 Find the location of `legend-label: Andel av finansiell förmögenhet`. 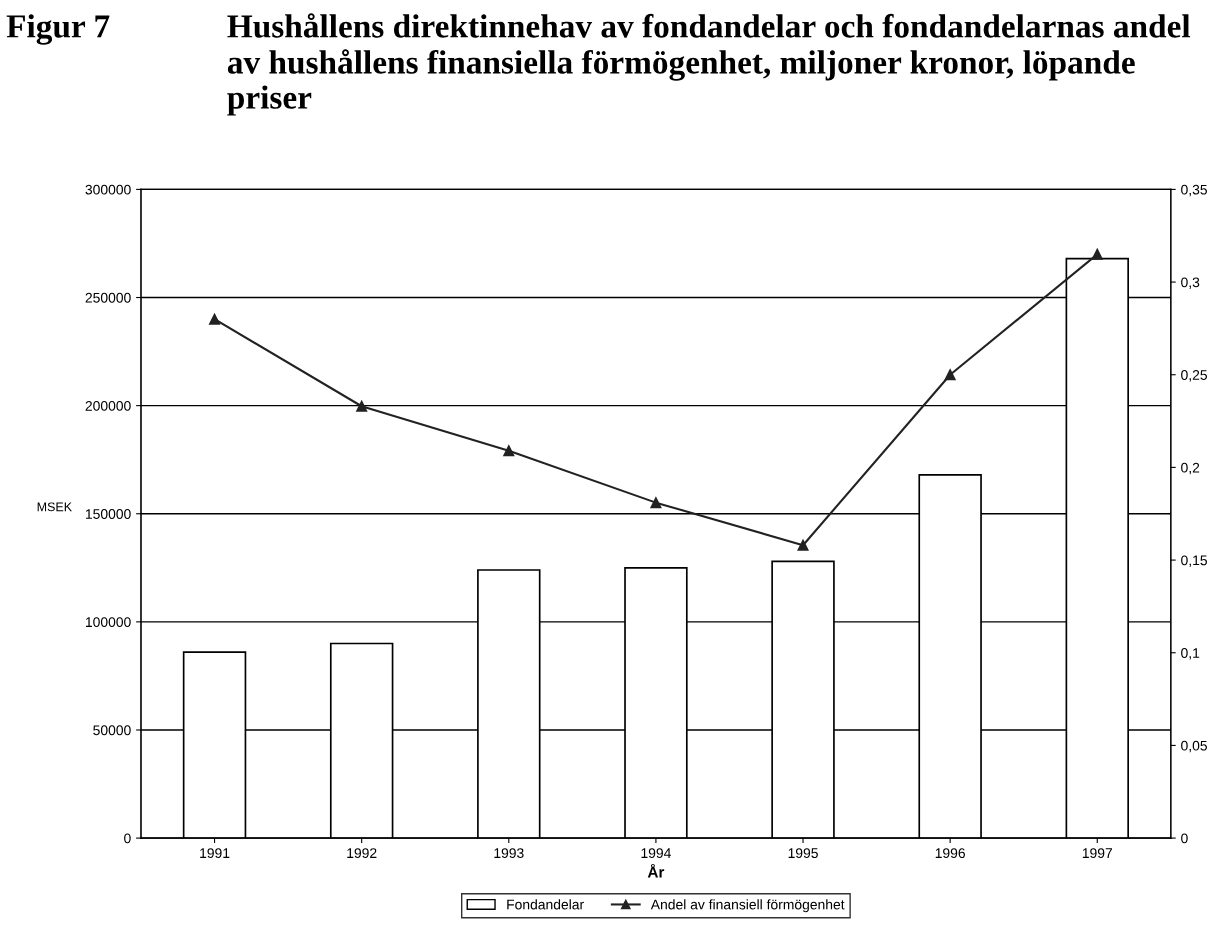

legend-label: Andel av finansiell förmögenhet is located at coordinates (747, 906).